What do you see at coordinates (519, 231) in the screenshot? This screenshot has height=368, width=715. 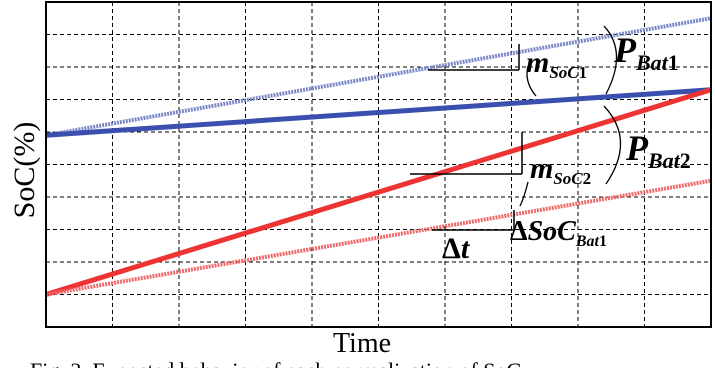 I see `delta-soc-delta: Δ` at bounding box center [519, 231].